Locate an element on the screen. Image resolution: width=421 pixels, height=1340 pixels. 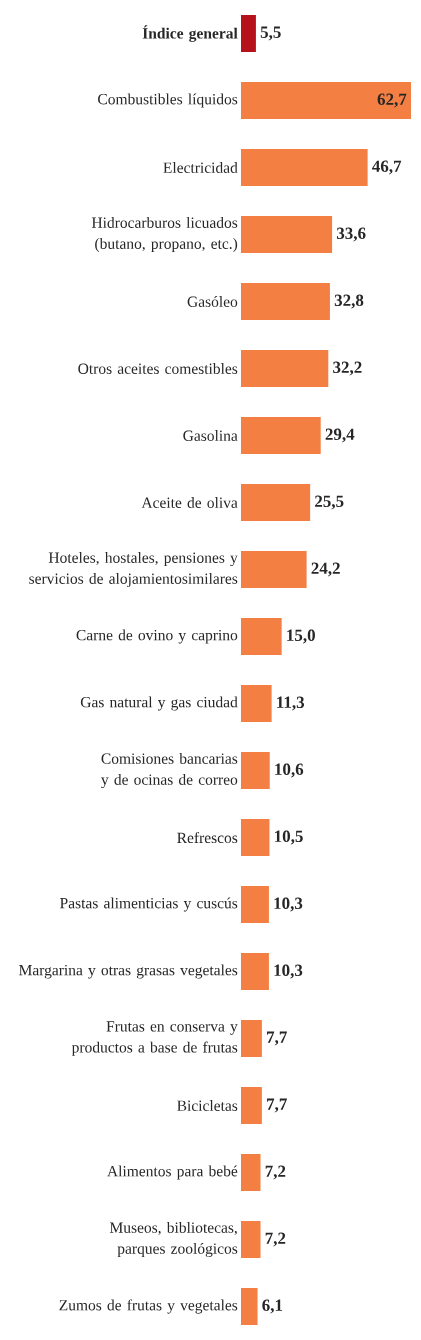
y-tick-label: Combustibles líquidos is located at coordinates (168, 100).